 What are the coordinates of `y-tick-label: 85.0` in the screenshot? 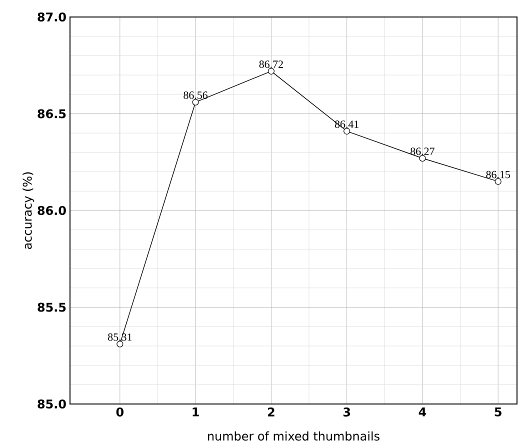 It's located at (52, 404).